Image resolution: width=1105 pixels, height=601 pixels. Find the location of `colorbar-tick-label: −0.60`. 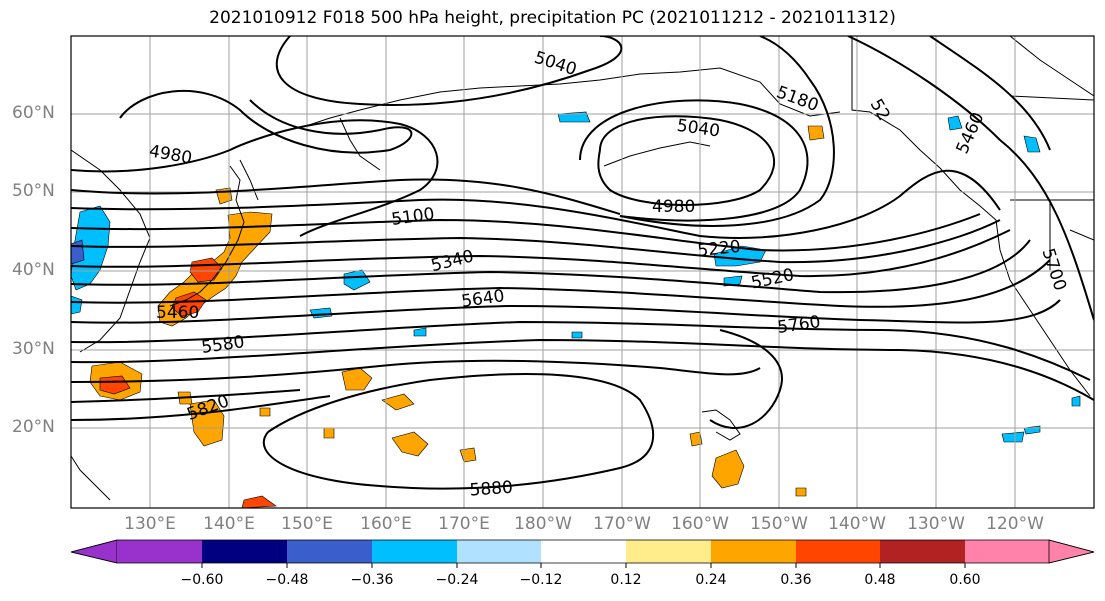

colorbar-tick-label: −0.60 is located at coordinates (202, 580).